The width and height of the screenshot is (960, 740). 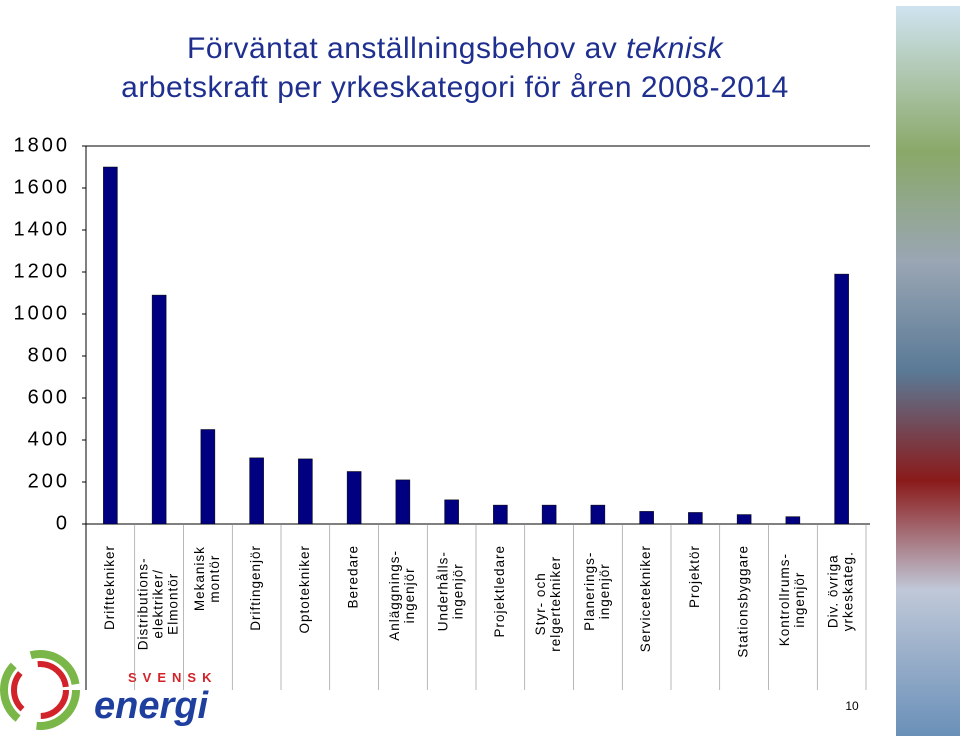 I want to click on x-tick-label: Kontrollrums-, so click(x=784, y=599).